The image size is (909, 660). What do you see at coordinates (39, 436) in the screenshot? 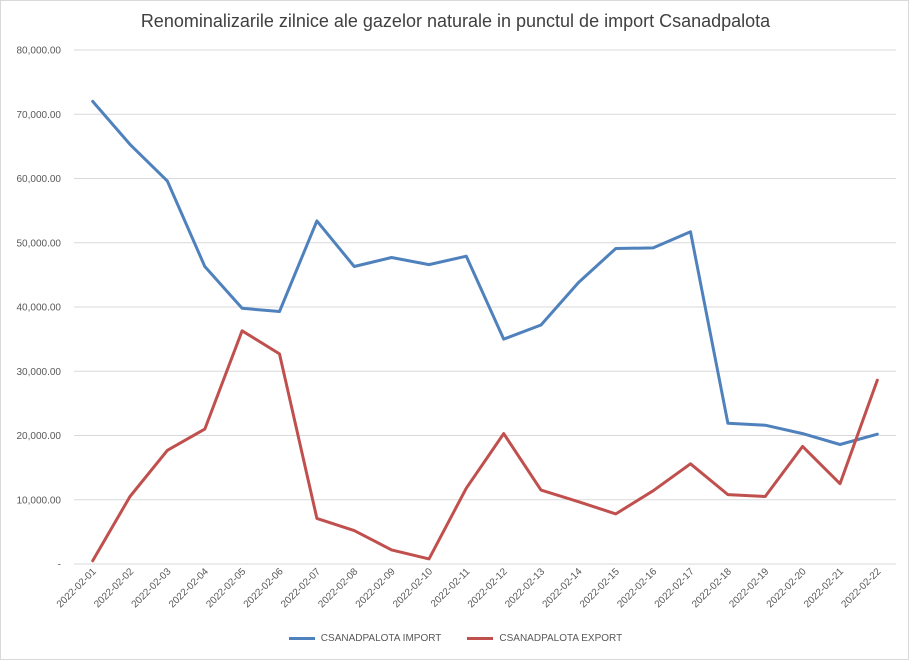
I see `y-tick-label: 20,000.00` at bounding box center [39, 436].